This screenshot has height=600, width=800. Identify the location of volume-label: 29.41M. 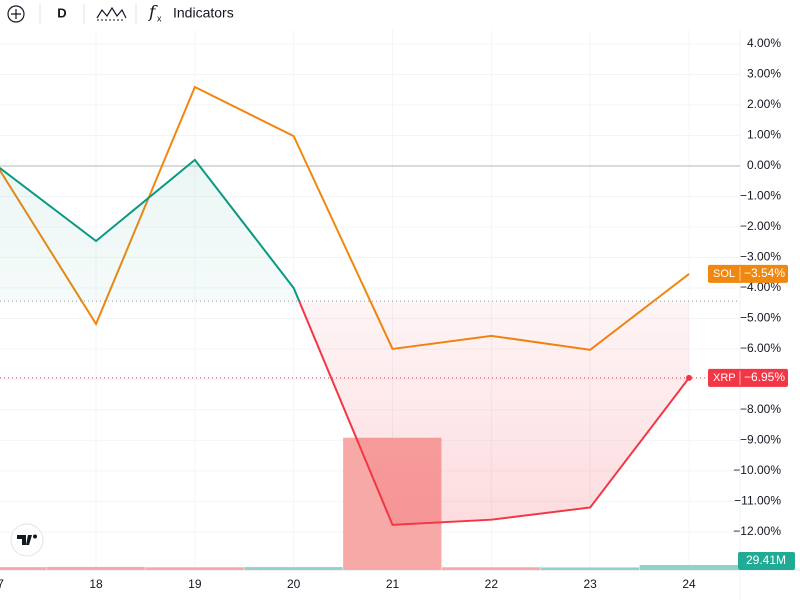
(766, 560).